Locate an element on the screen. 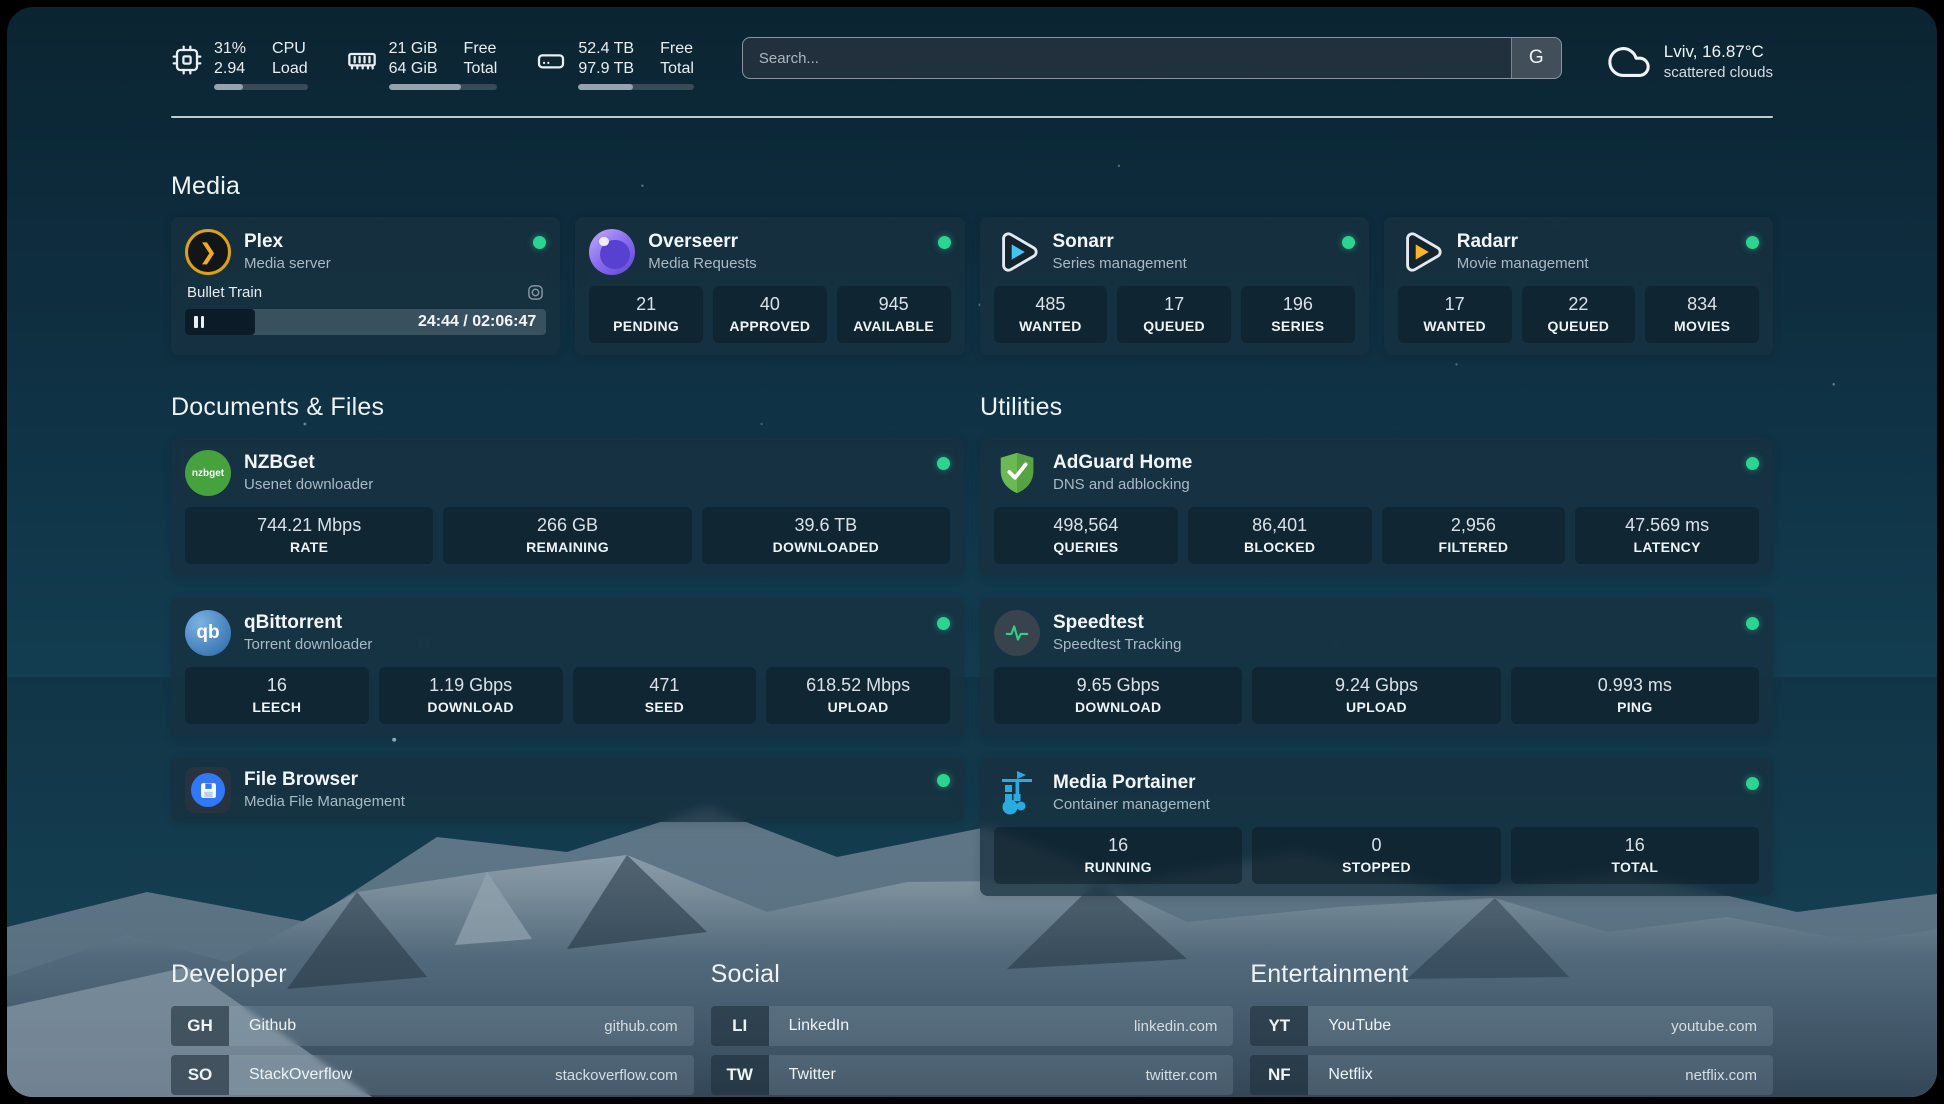 The width and height of the screenshot is (1944, 1104). resource-widgets: 31% 2.94 CPU Load is located at coordinates (432, 63).